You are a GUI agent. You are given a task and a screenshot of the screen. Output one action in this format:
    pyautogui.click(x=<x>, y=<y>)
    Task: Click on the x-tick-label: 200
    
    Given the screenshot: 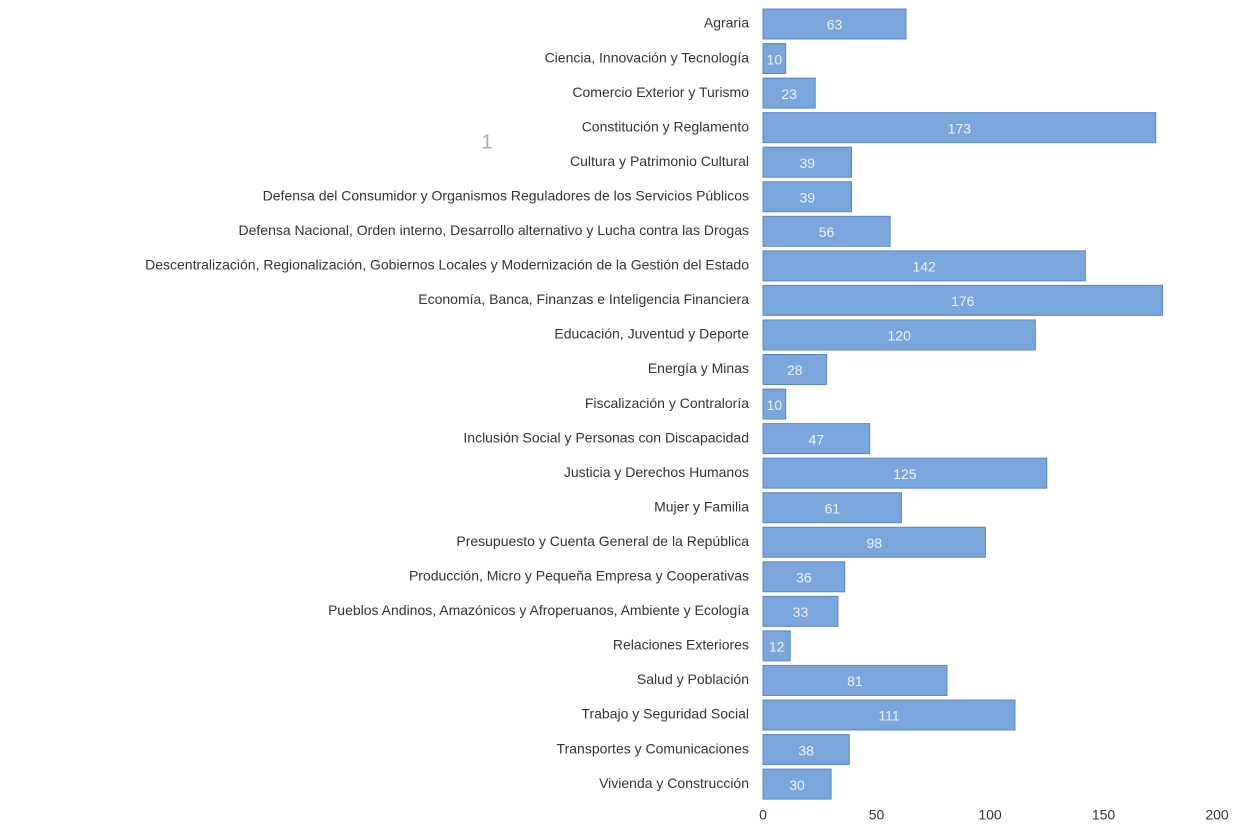 What is the action you would take?
    pyautogui.click(x=1217, y=815)
    